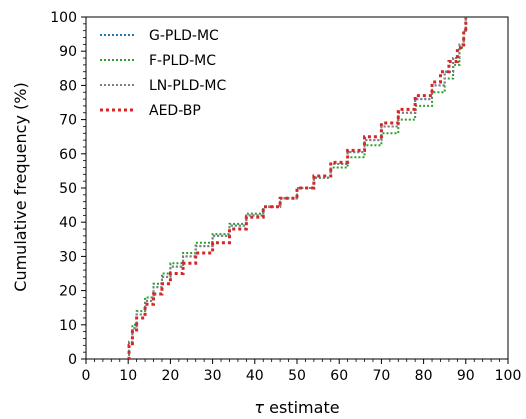  What do you see at coordinates (68, 155) in the screenshot?
I see `y-tick-label: 60` at bounding box center [68, 155].